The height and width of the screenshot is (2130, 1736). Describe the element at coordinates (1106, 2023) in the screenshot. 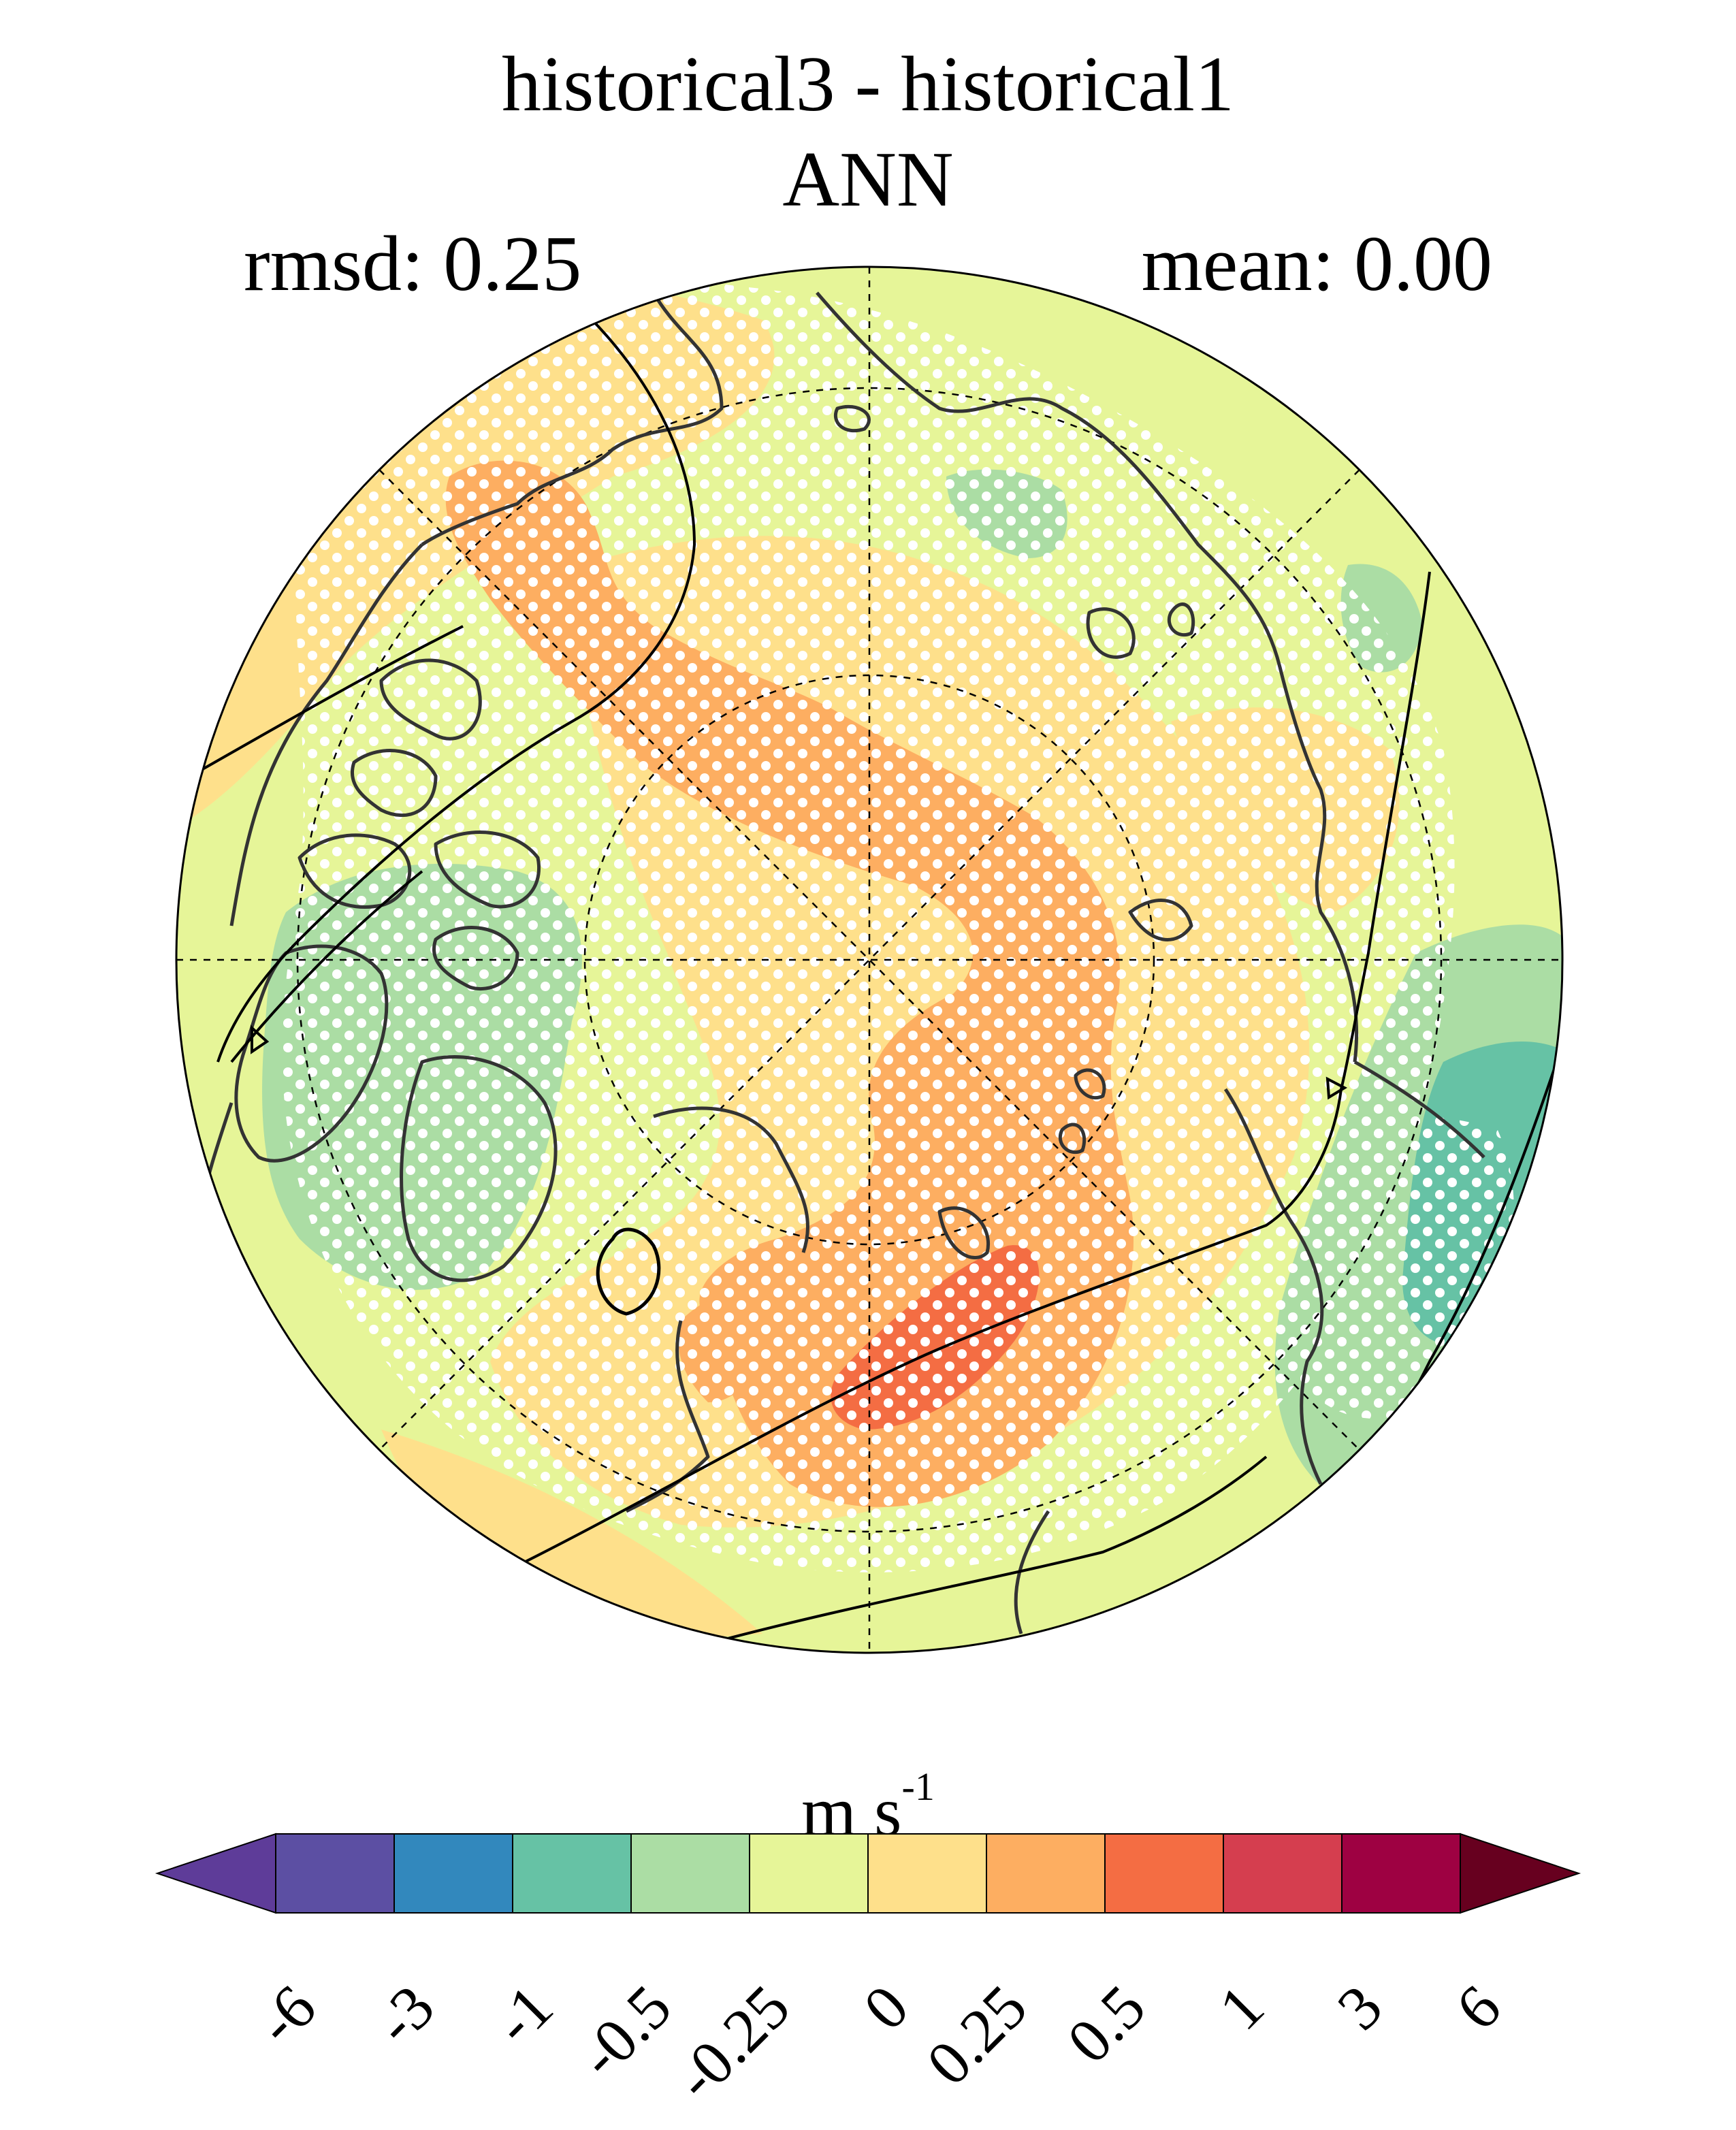

I see `colorbar-tick-label: 0.5` at that location.